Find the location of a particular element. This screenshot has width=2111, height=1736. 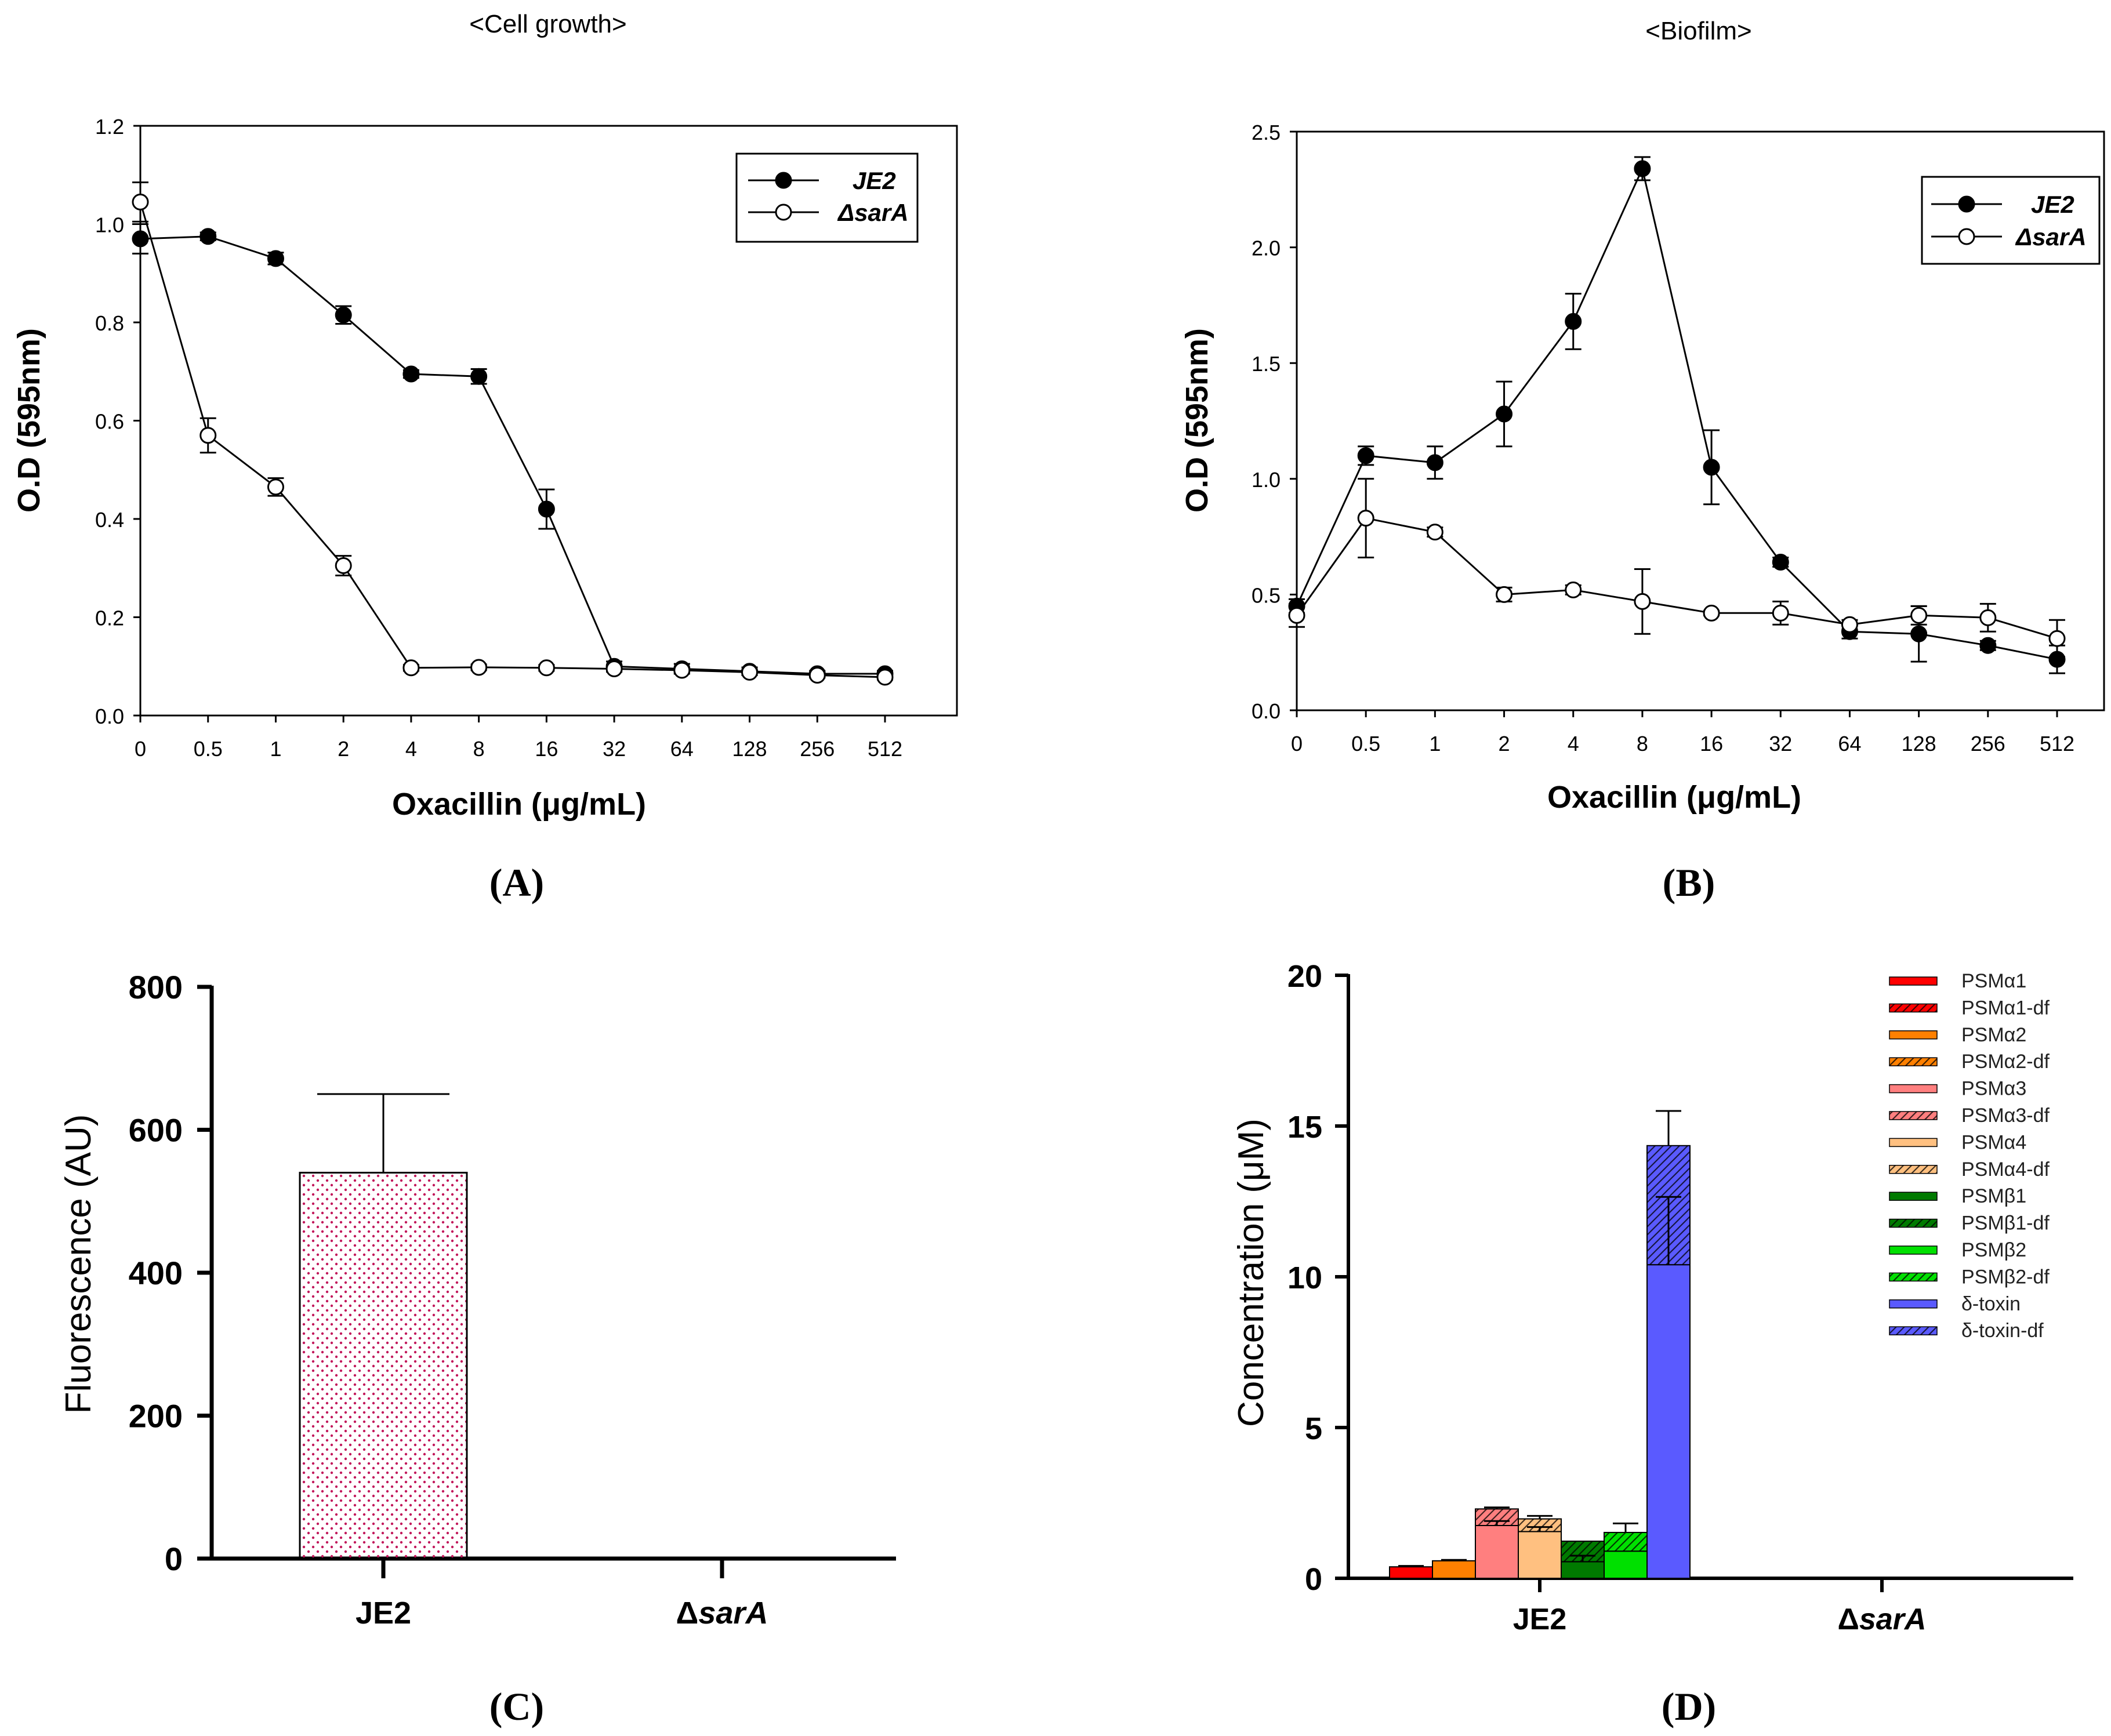

y-tick-label: 1.2 is located at coordinates (109, 127).